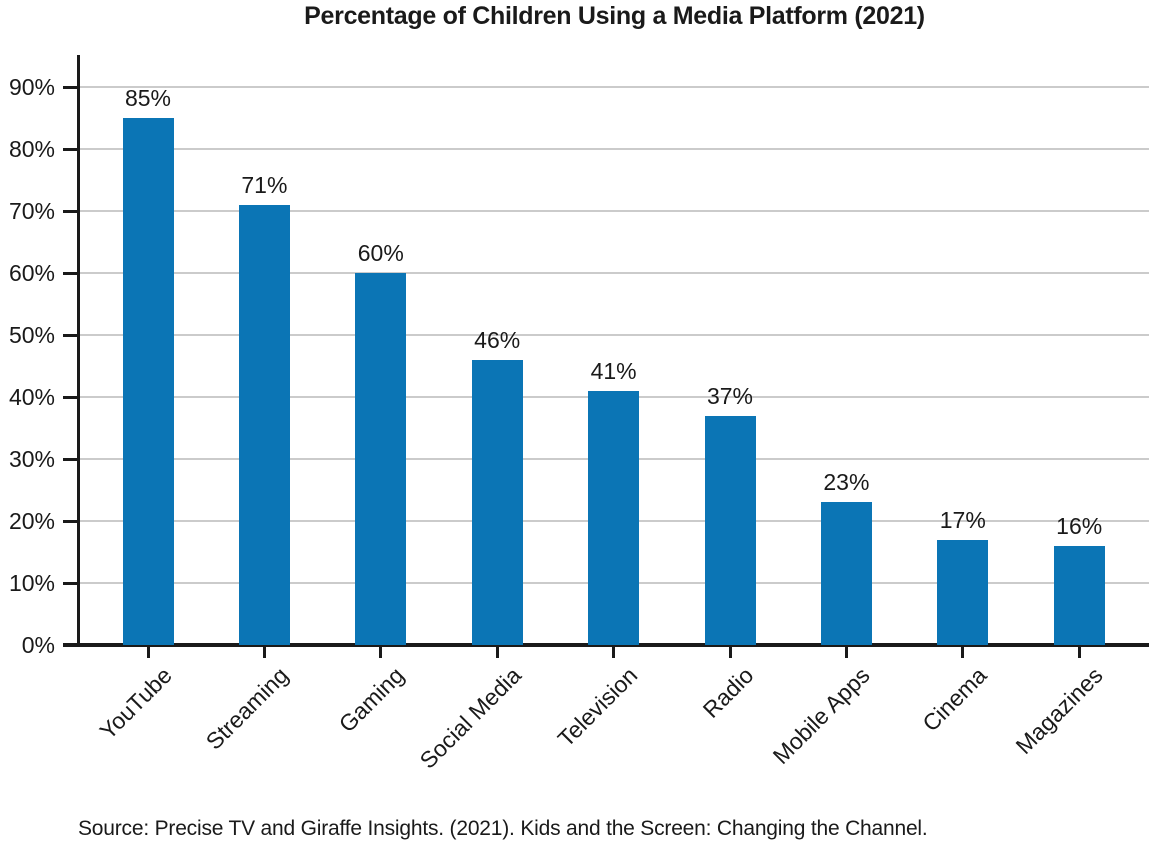 This screenshot has width=1149, height=844. I want to click on y-axis-tick-label: 60%, so click(31, 273).